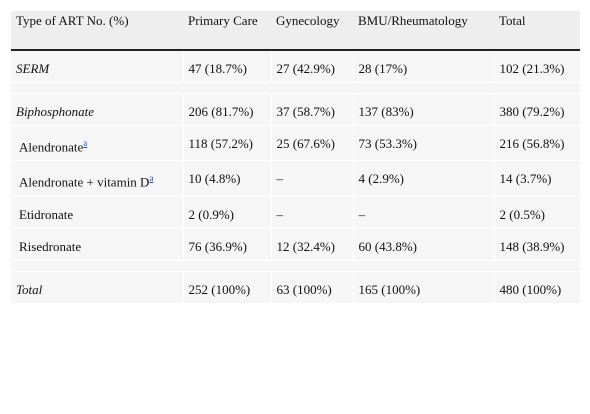  Describe the element at coordinates (97, 212) in the screenshot. I see `row-label: Etidronate` at that location.